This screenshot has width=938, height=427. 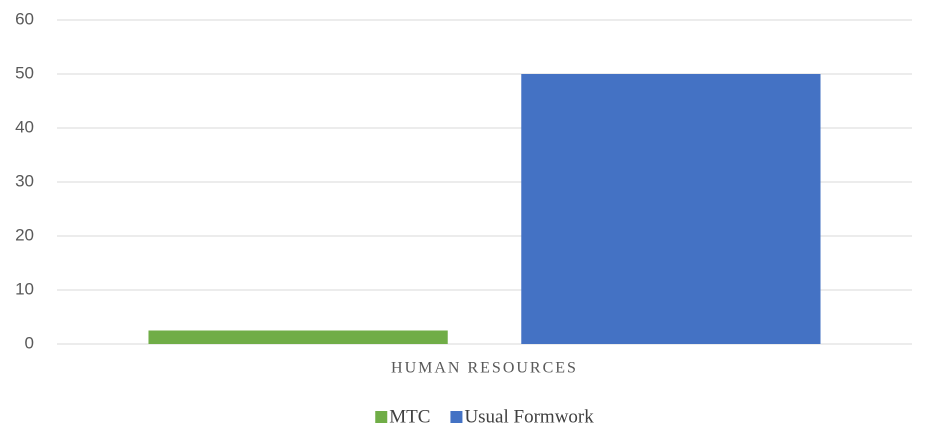 What do you see at coordinates (24, 18) in the screenshot?
I see `y-tick-label: 60` at bounding box center [24, 18].